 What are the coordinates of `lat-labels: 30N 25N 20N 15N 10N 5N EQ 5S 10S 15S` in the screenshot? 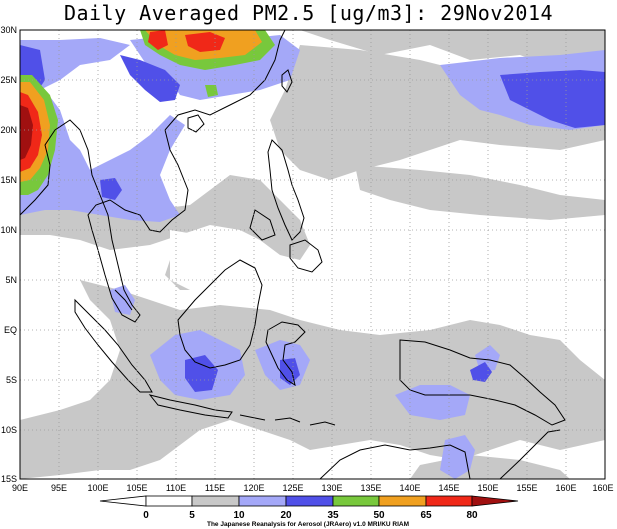 It's located at (8, 254).